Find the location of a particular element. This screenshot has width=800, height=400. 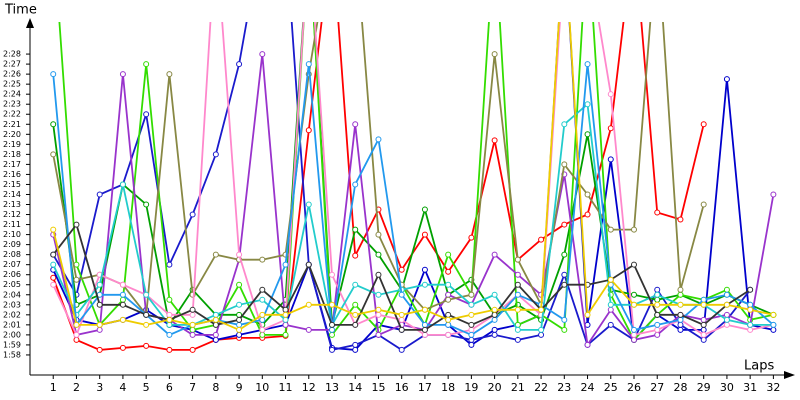

y-tick-label: 2:07 is located at coordinates (12, 264).